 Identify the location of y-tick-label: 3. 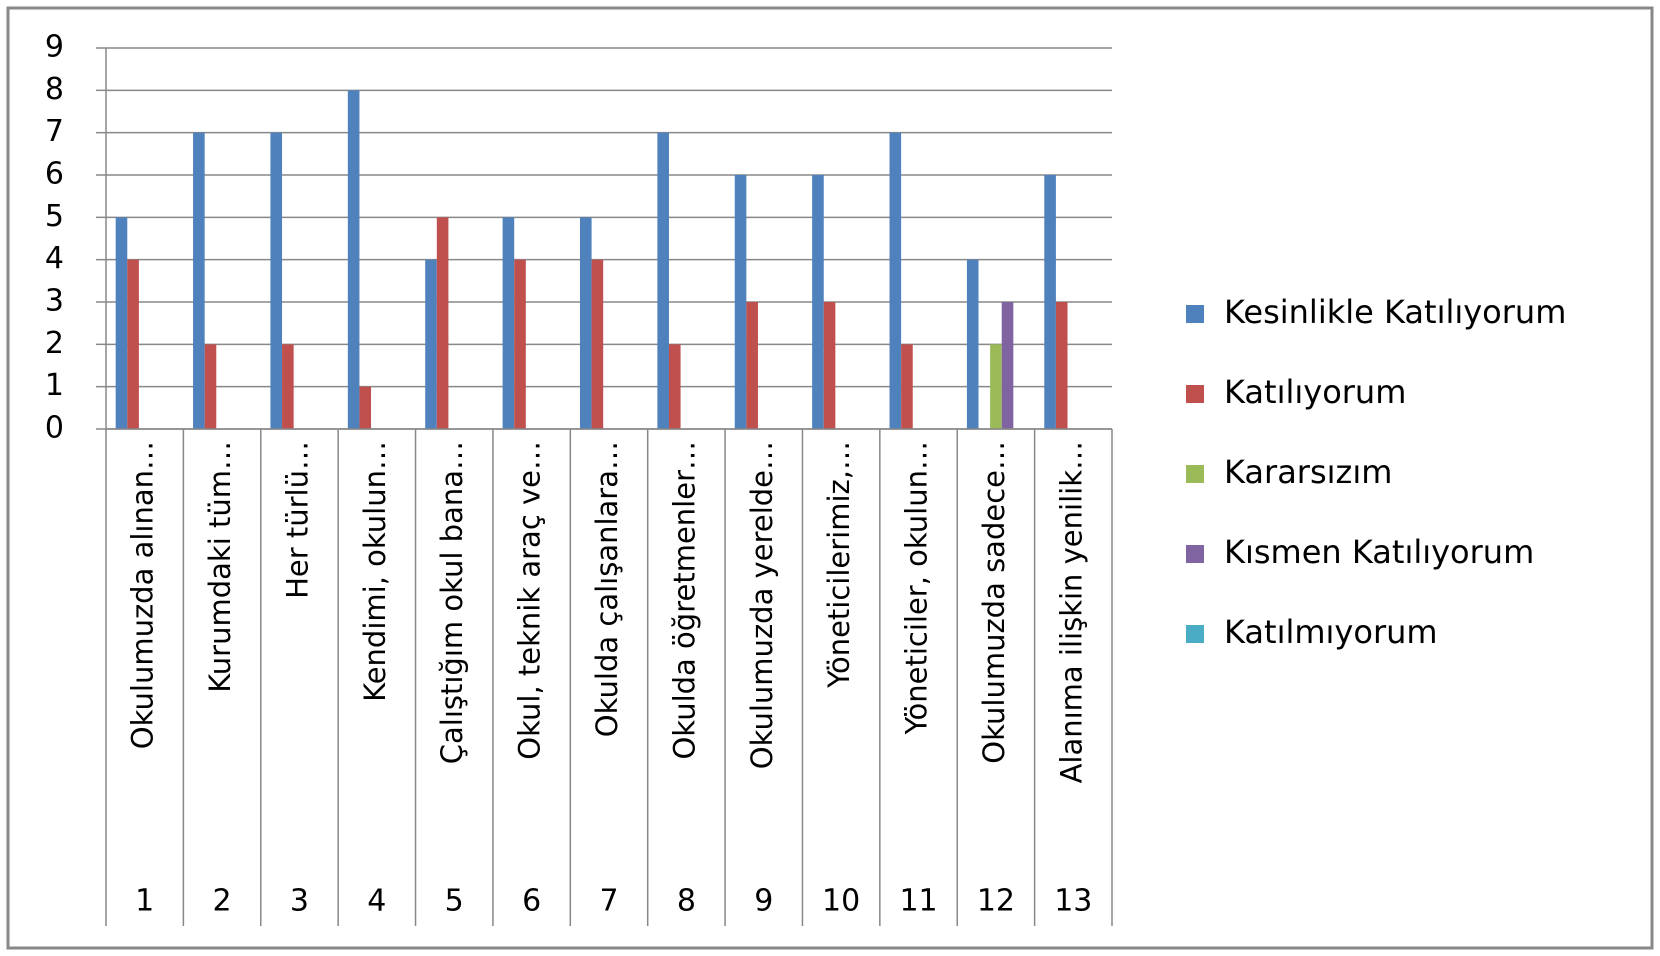
(54, 301).